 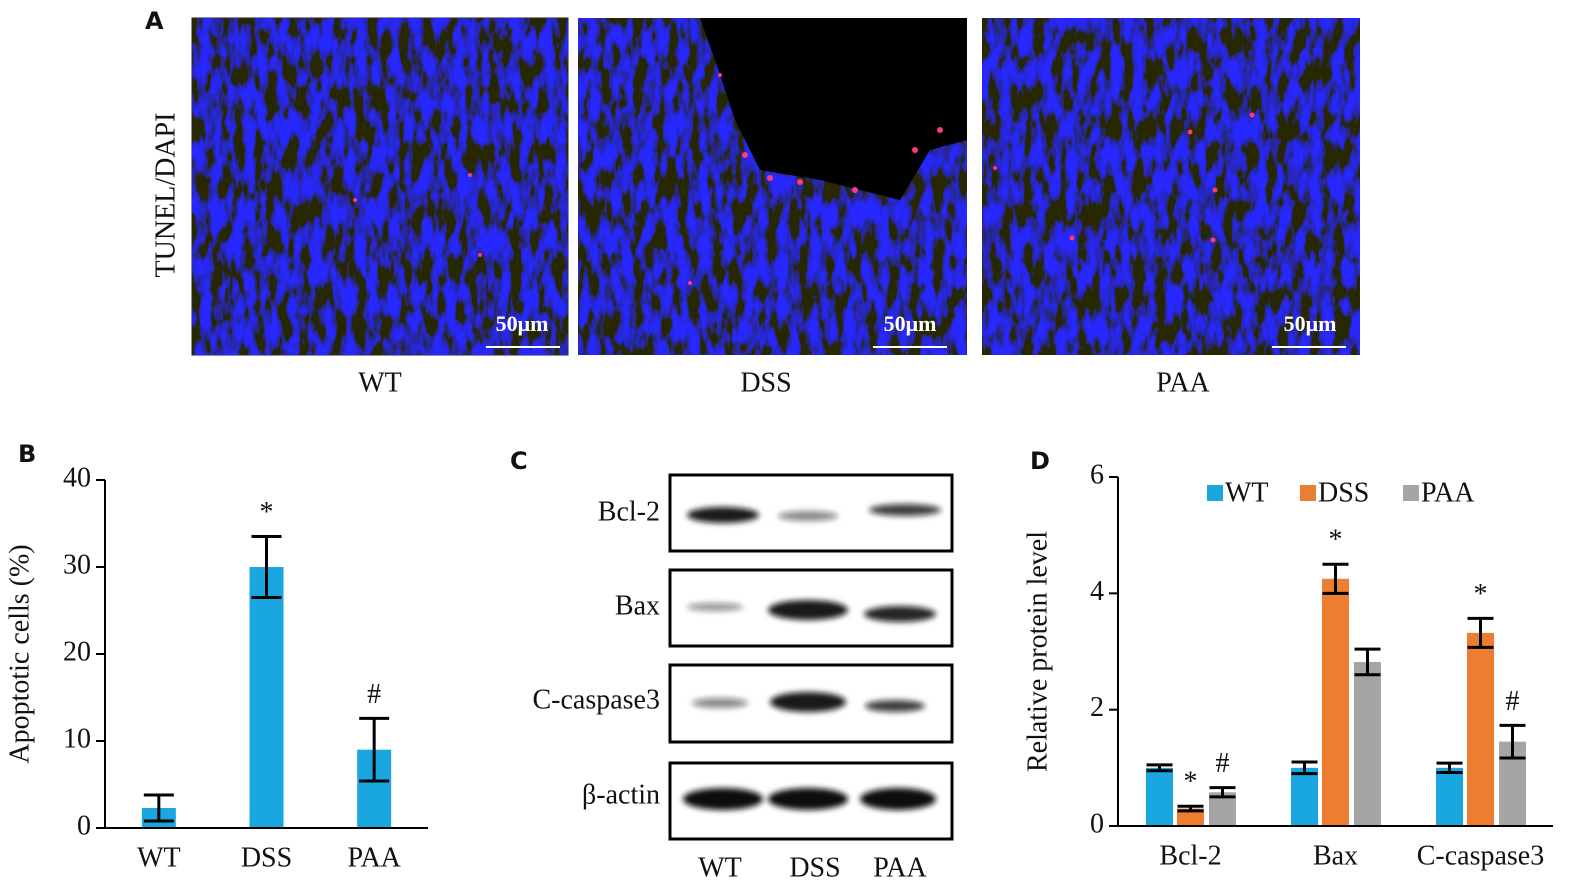 I want to click on x-tick-label: Bcl-2, so click(x=1190, y=855).